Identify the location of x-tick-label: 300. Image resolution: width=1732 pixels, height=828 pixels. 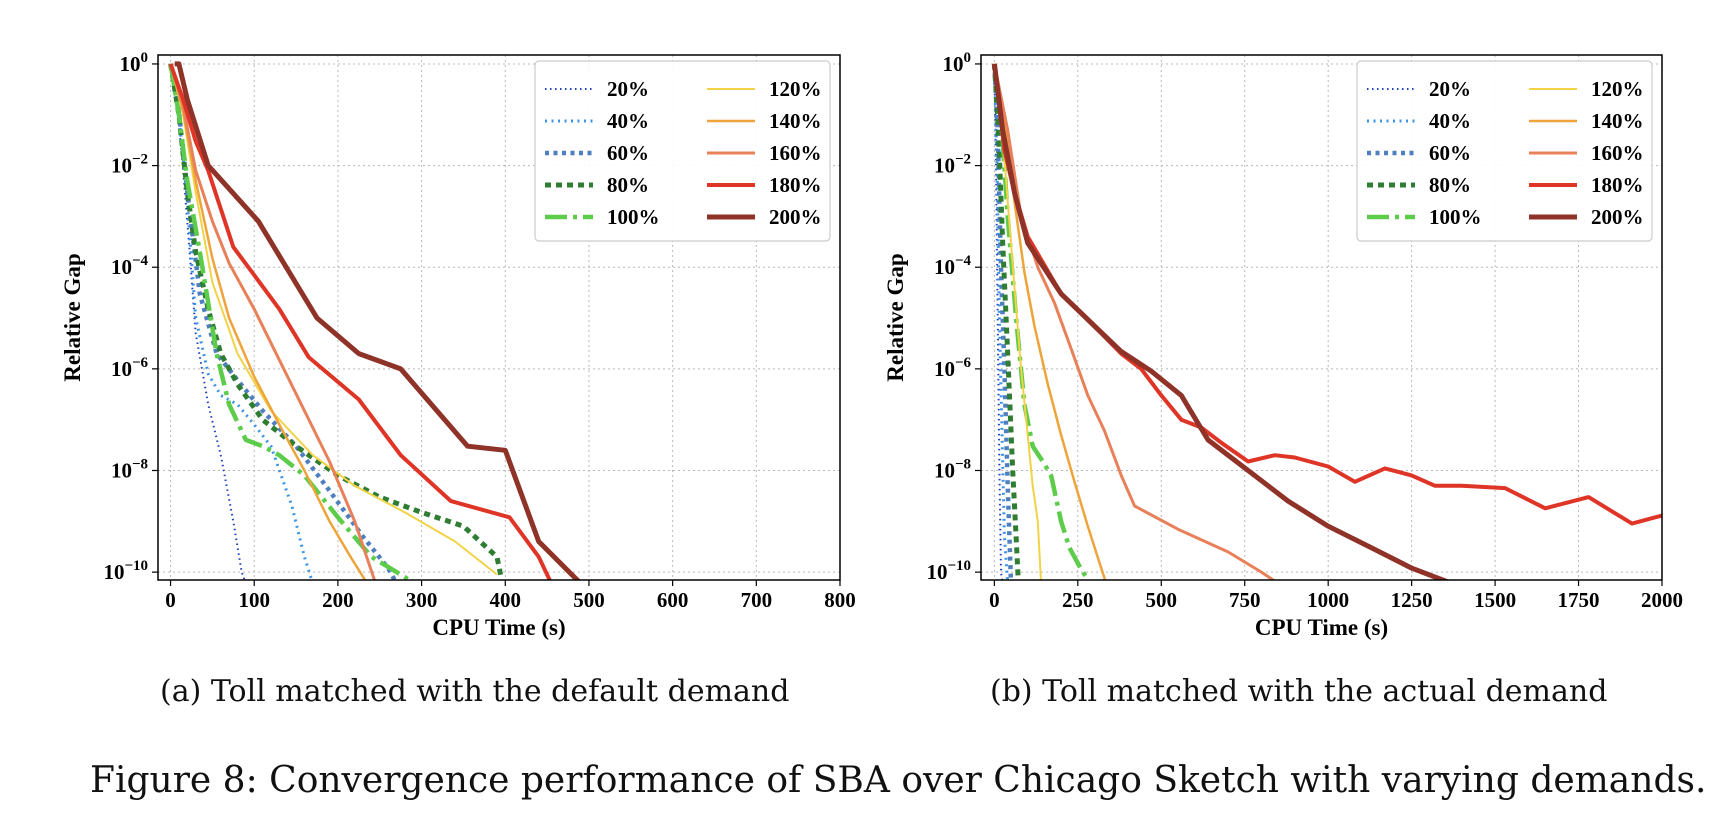
(422, 600).